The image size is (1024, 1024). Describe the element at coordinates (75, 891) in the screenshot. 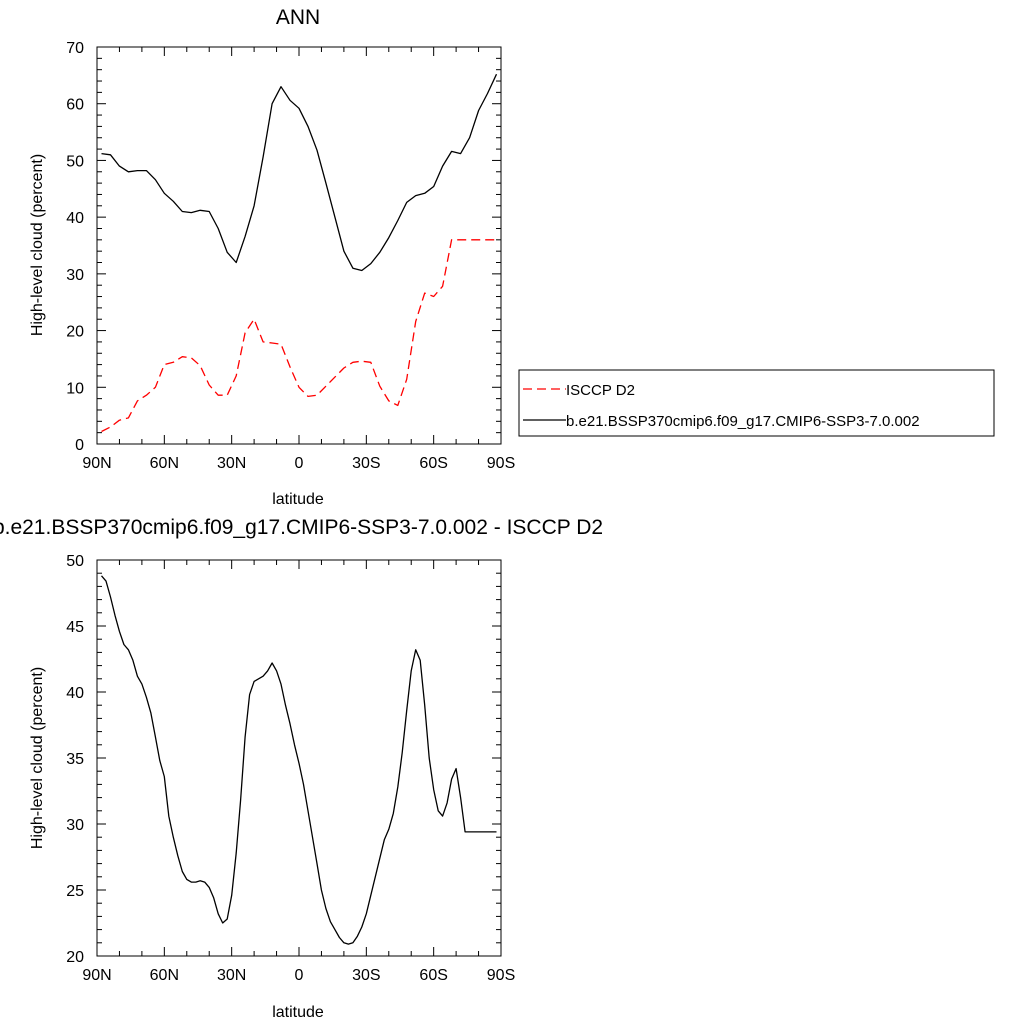

I see `bottom-y-tick-label: 25` at that location.